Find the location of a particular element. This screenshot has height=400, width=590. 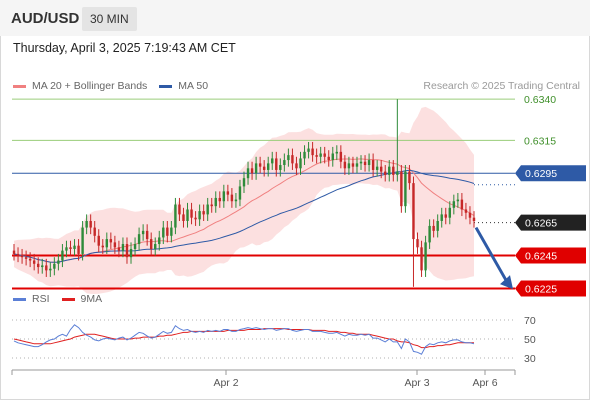

level-text-0.6315: 0.6315 is located at coordinates (540, 141).